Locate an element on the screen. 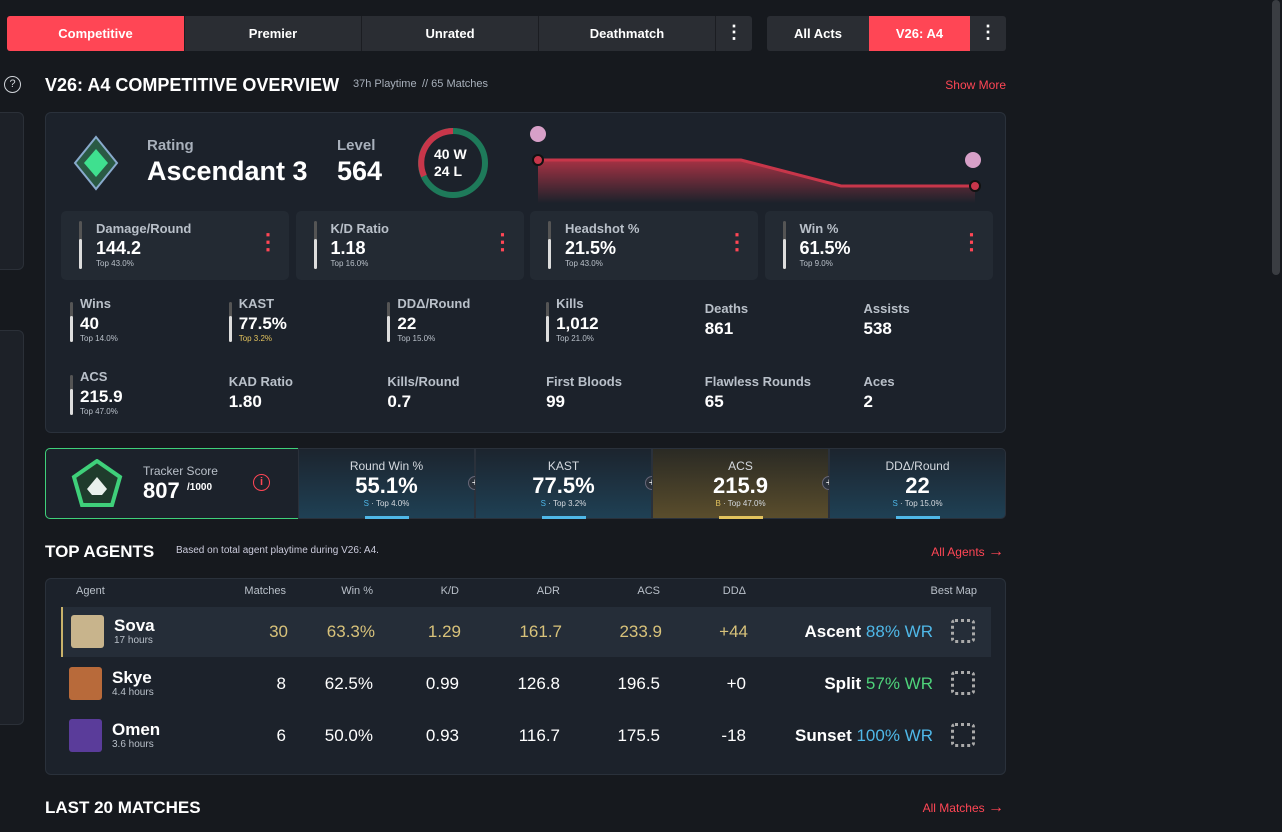  score-top: Top 15.0% is located at coordinates (923, 503).